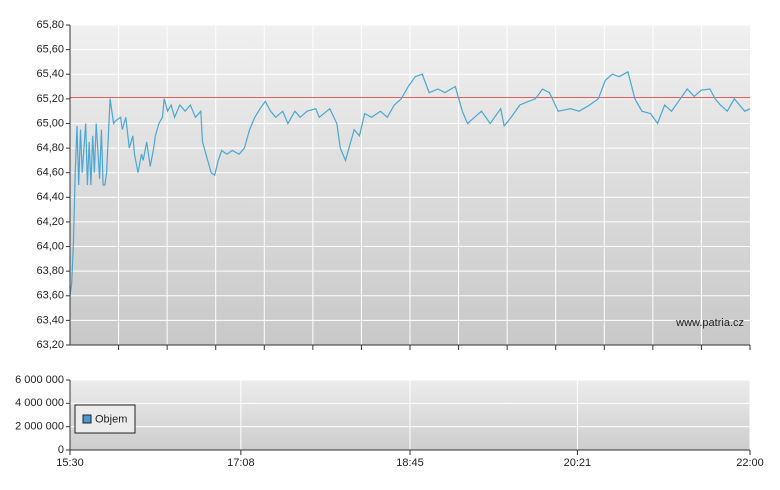 The height and width of the screenshot is (490, 780). Describe the element at coordinates (50, 123) in the screenshot. I see `y-tick-label: 65,00` at that location.